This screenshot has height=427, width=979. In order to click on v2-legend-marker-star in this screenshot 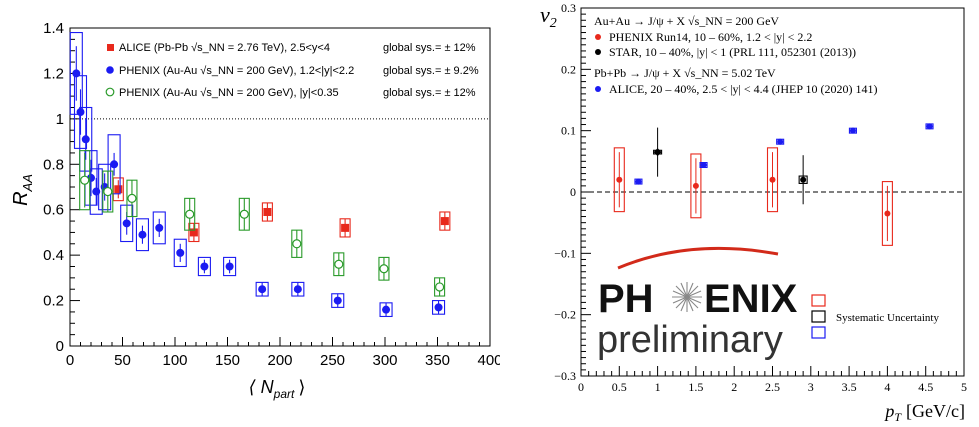, I will do `click(598, 52)`.